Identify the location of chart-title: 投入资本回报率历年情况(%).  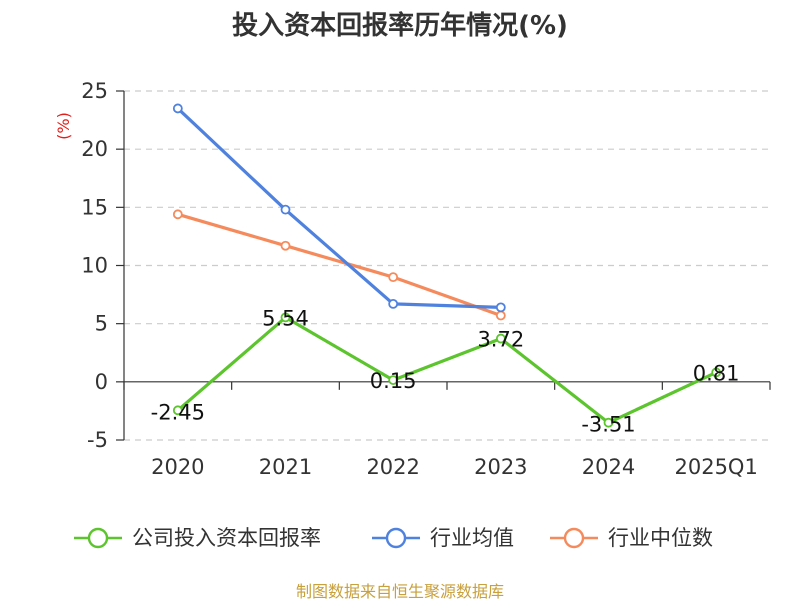
(400, 25).